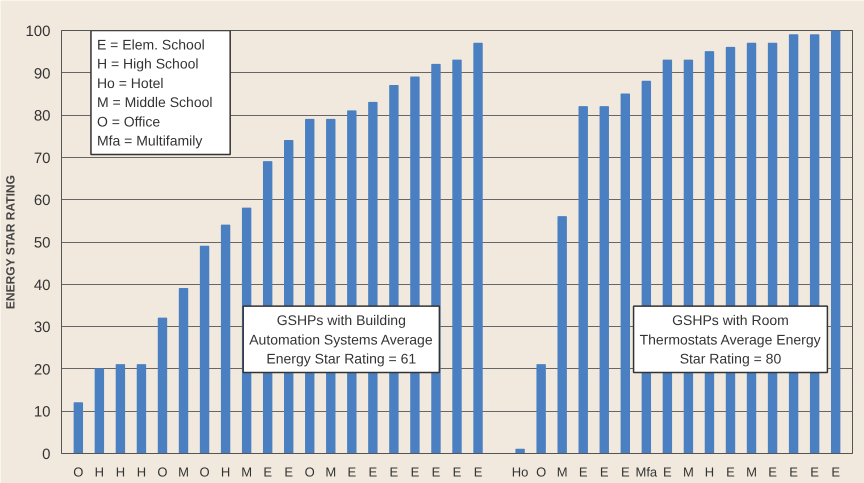  I want to click on y-tick-label: 100, so click(38, 31).